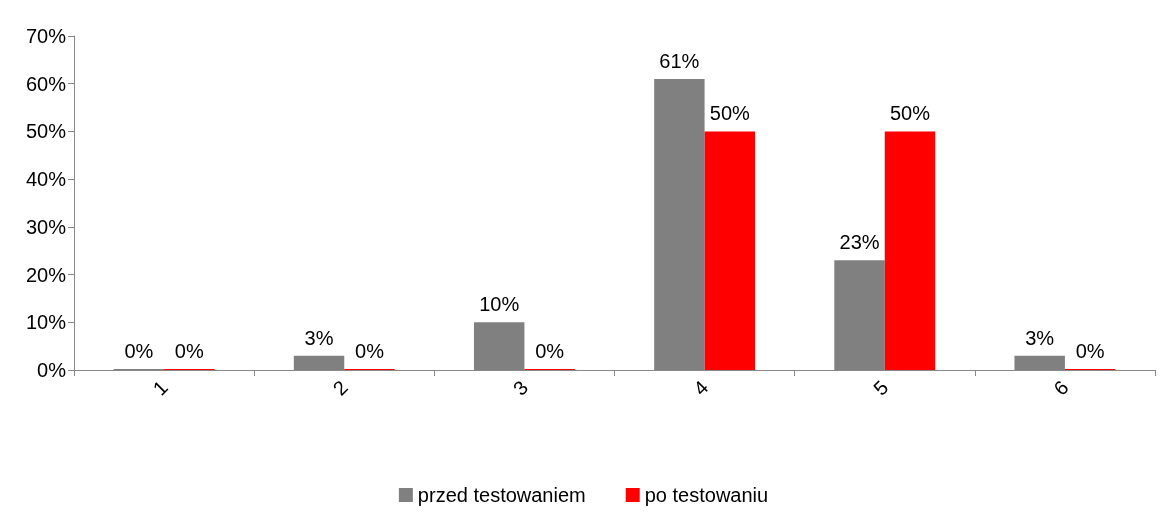 This screenshot has height=518, width=1167. What do you see at coordinates (46, 274) in the screenshot?
I see `y-tick-label: 20%` at bounding box center [46, 274].